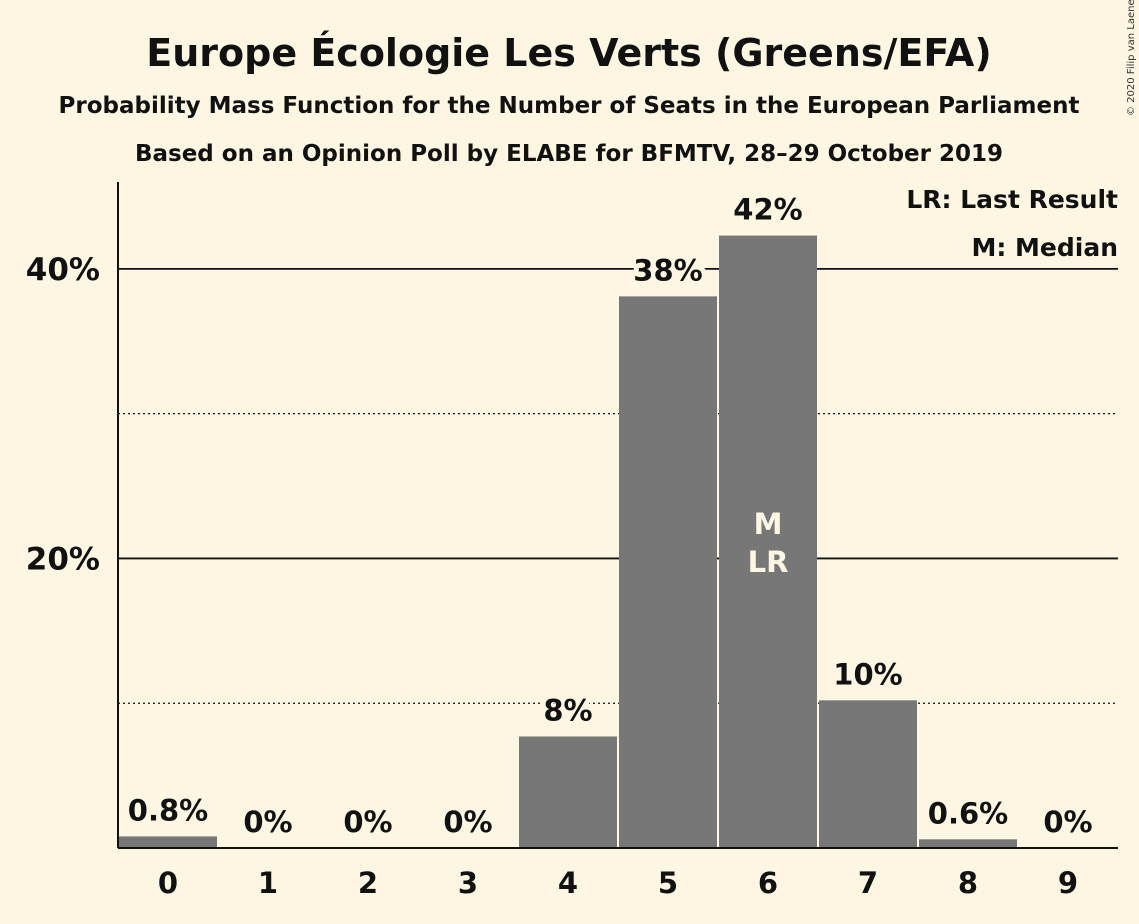 The width and height of the screenshot is (1139, 924). Describe the element at coordinates (568, 53) in the screenshot. I see `chart-title: Europe Écologie Les Verts (Greens/EFA)` at that location.